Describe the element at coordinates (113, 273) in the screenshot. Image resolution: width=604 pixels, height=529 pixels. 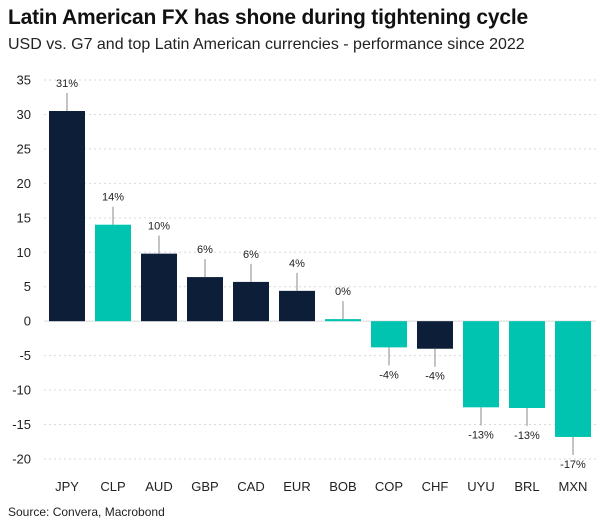
I see `bar-clp` at that location.